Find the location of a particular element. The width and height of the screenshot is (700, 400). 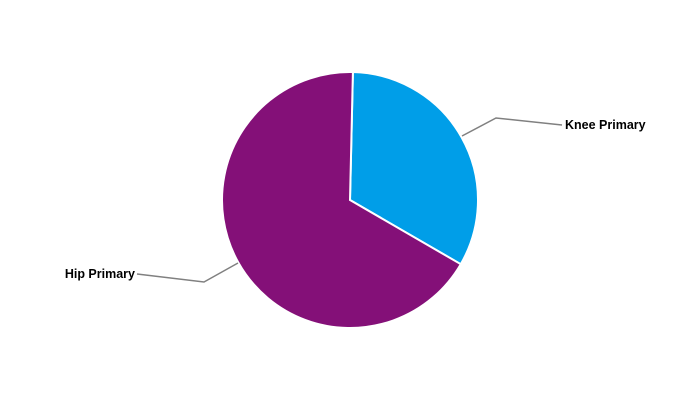

leader-line-hip-primary is located at coordinates (187, 272).